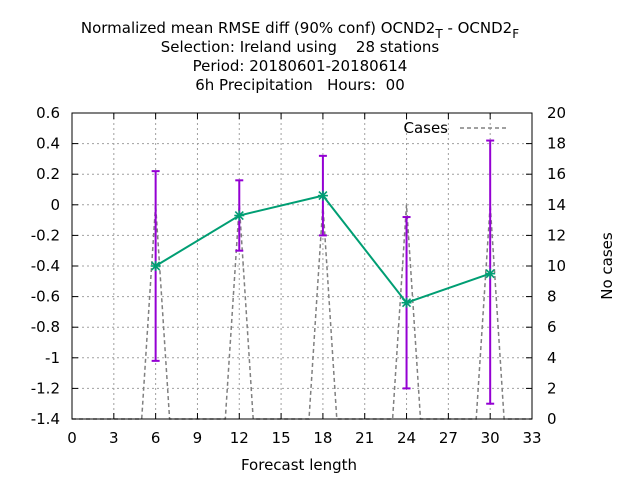  I want to click on x-tick-label: 12, so click(239, 438).